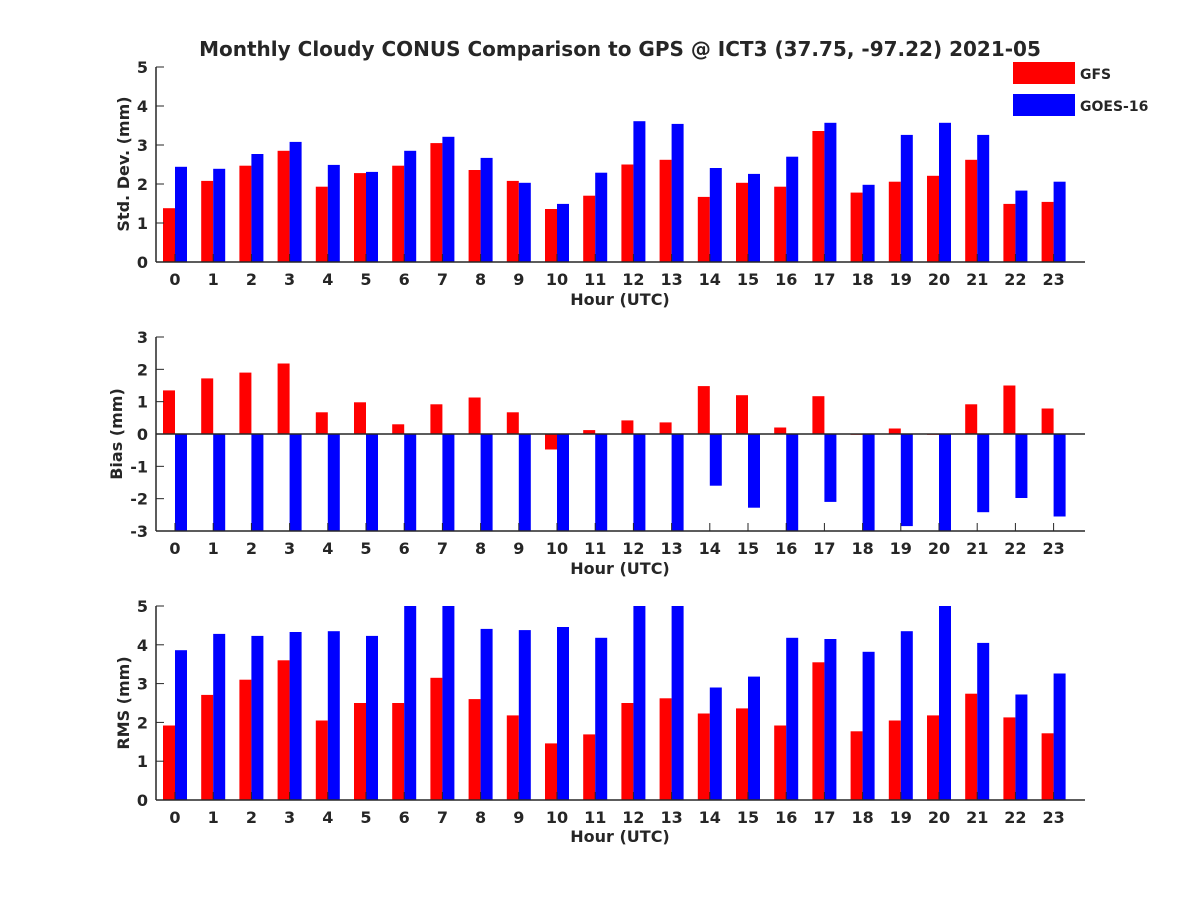 This screenshot has width=1200, height=900. Describe the element at coordinates (404, 548) in the screenshot. I see `bias-x-tick-label: 6` at that location.